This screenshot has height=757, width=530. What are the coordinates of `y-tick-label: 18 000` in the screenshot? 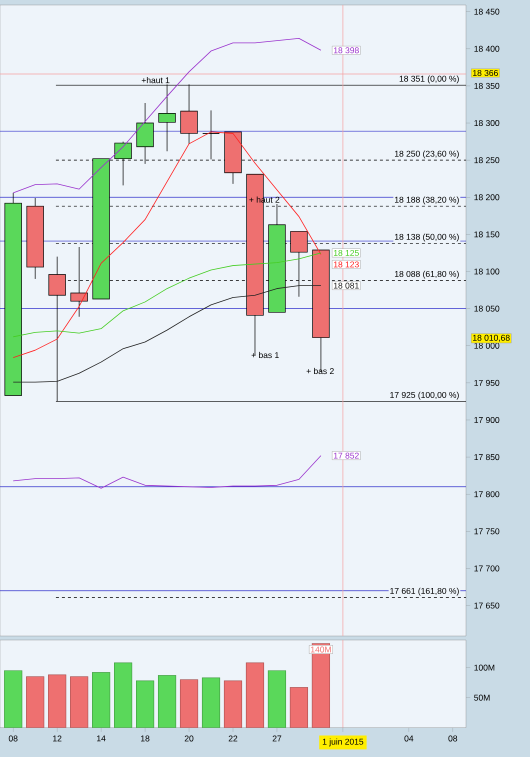 It's located at (487, 345).